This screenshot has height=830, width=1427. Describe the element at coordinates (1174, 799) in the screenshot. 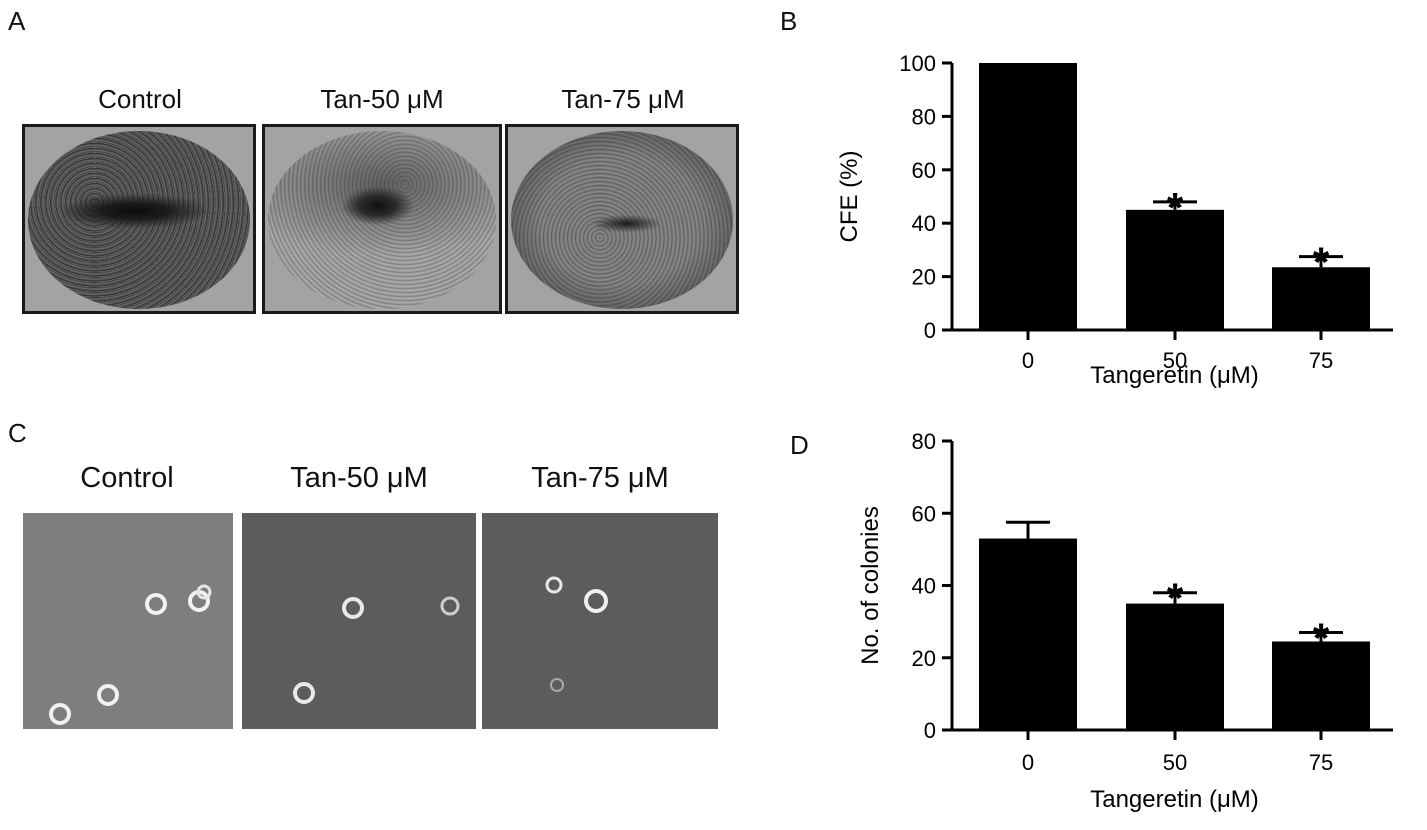

I see `chart-d-x-axis-label: Tangeretin (μM)` at that location.